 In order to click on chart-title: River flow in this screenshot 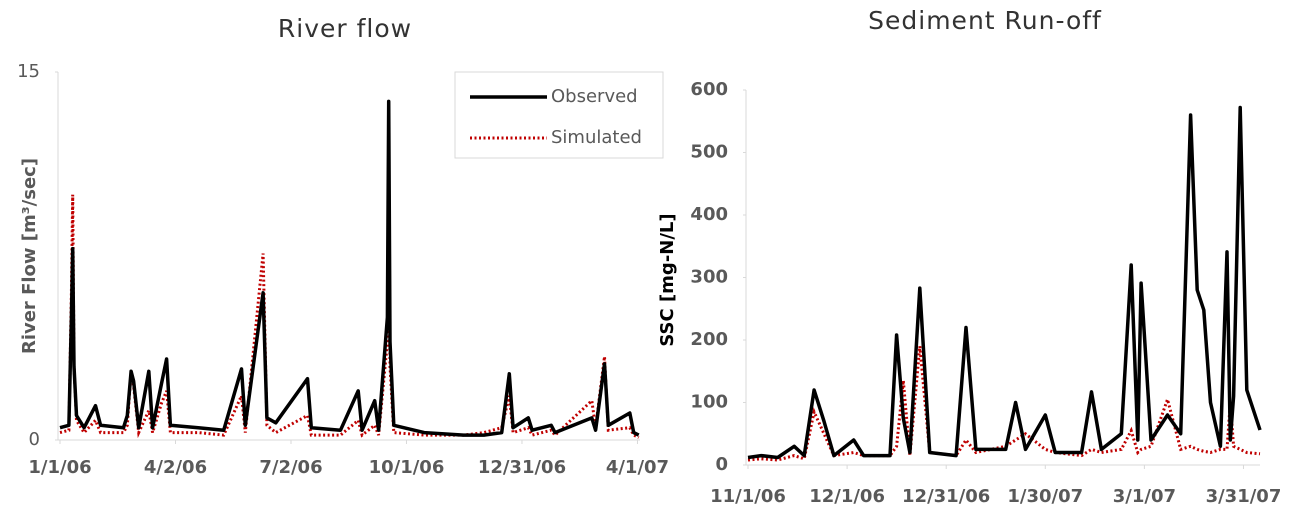, I will do `click(345, 28)`.